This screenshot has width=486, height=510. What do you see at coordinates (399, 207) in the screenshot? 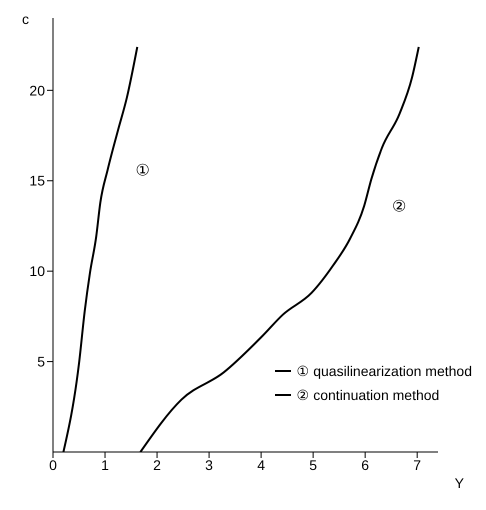
I see `annotation: ②` at bounding box center [399, 207].